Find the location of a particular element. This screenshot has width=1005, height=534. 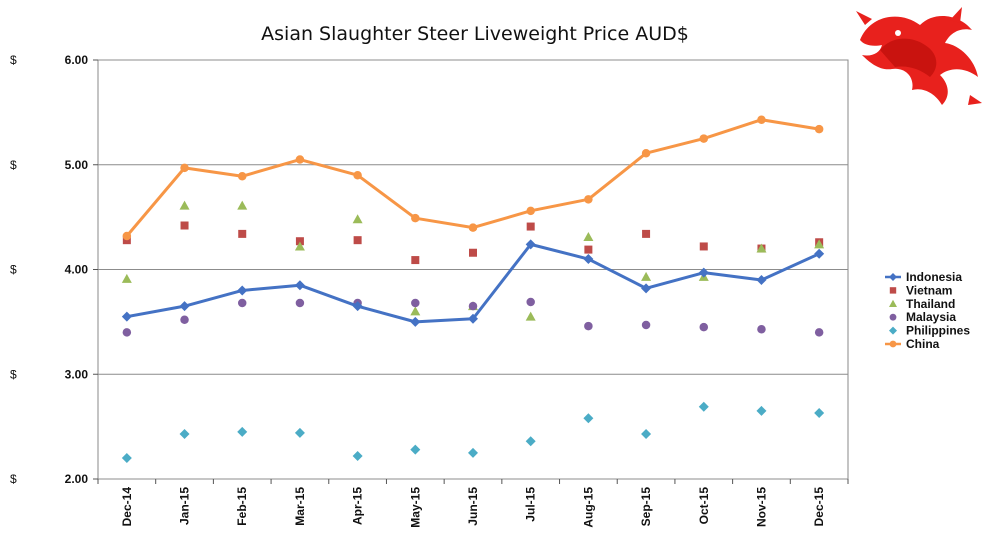

legend-entry-vietnam: Vietnam is located at coordinates (920, 290).